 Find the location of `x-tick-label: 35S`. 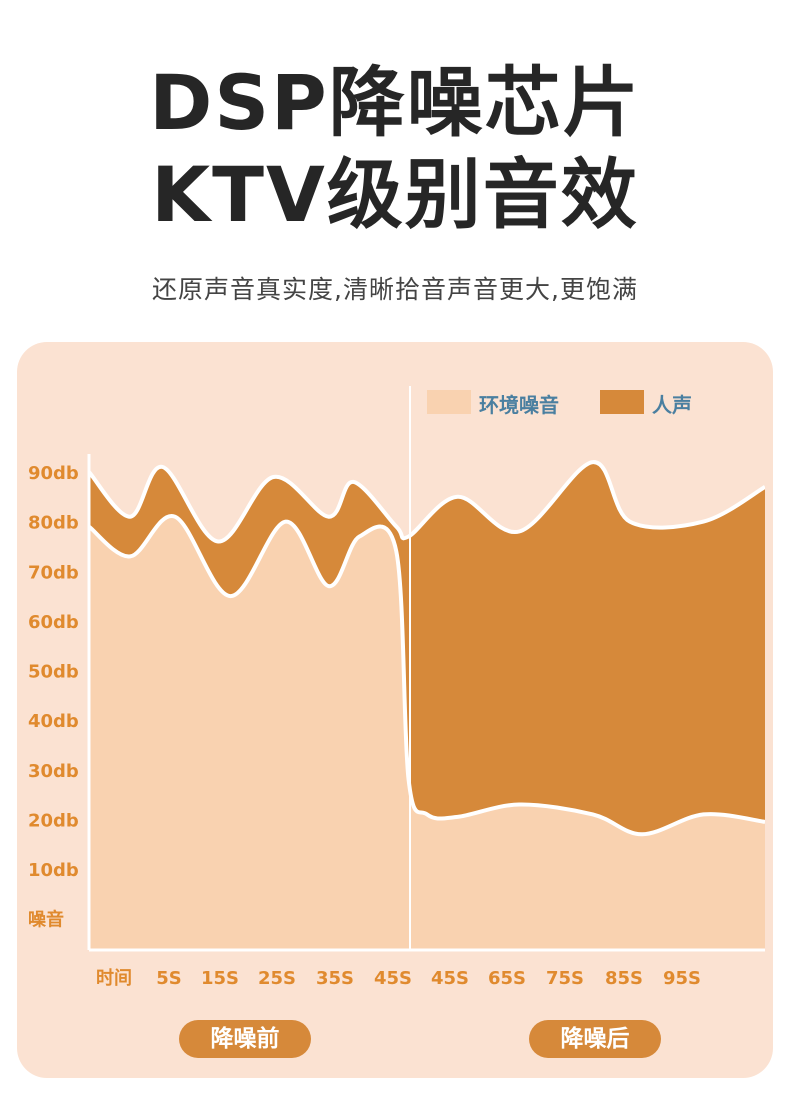

x-tick-label: 35S is located at coordinates (335, 978).